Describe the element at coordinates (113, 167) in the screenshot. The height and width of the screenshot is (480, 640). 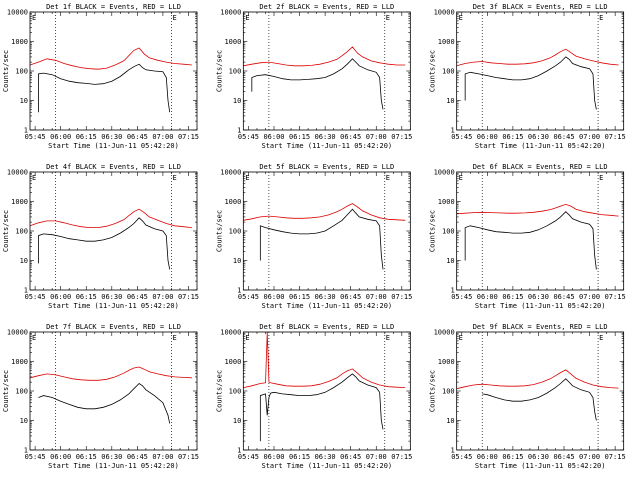
I see `chart-title: Det 4f BLACK = Events, RED = LLD` at that location.